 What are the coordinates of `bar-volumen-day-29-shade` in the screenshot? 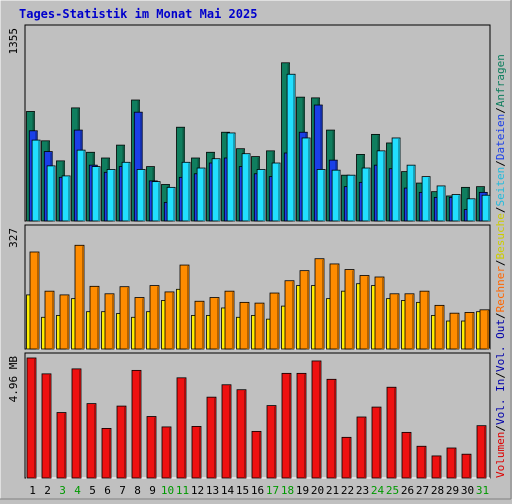 It's located at (455, 463).